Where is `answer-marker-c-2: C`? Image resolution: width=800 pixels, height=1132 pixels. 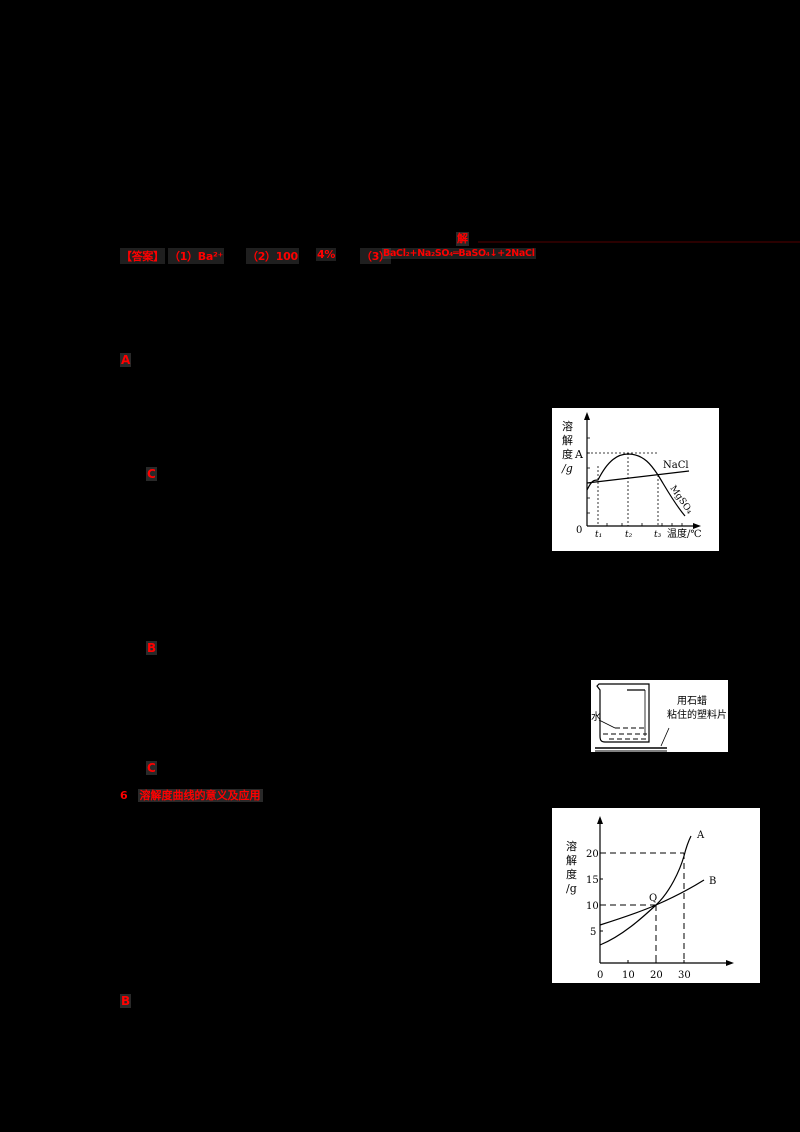
answer-marker-c-2: C is located at coordinates (151, 768).